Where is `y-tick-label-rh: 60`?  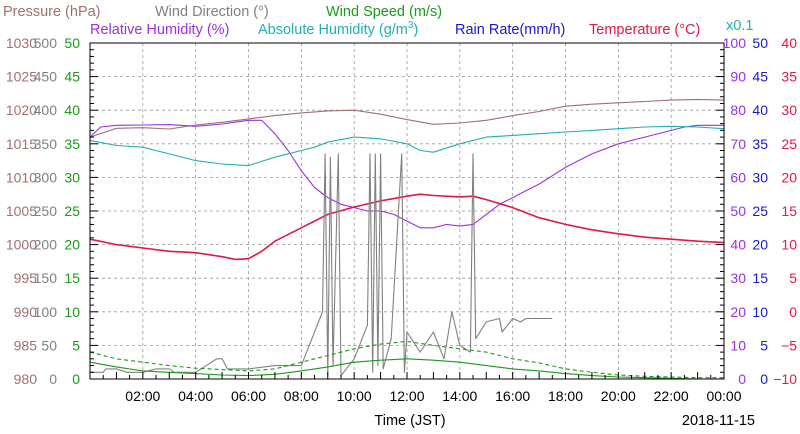
y-tick-label-rh: 60 is located at coordinates (738, 177).